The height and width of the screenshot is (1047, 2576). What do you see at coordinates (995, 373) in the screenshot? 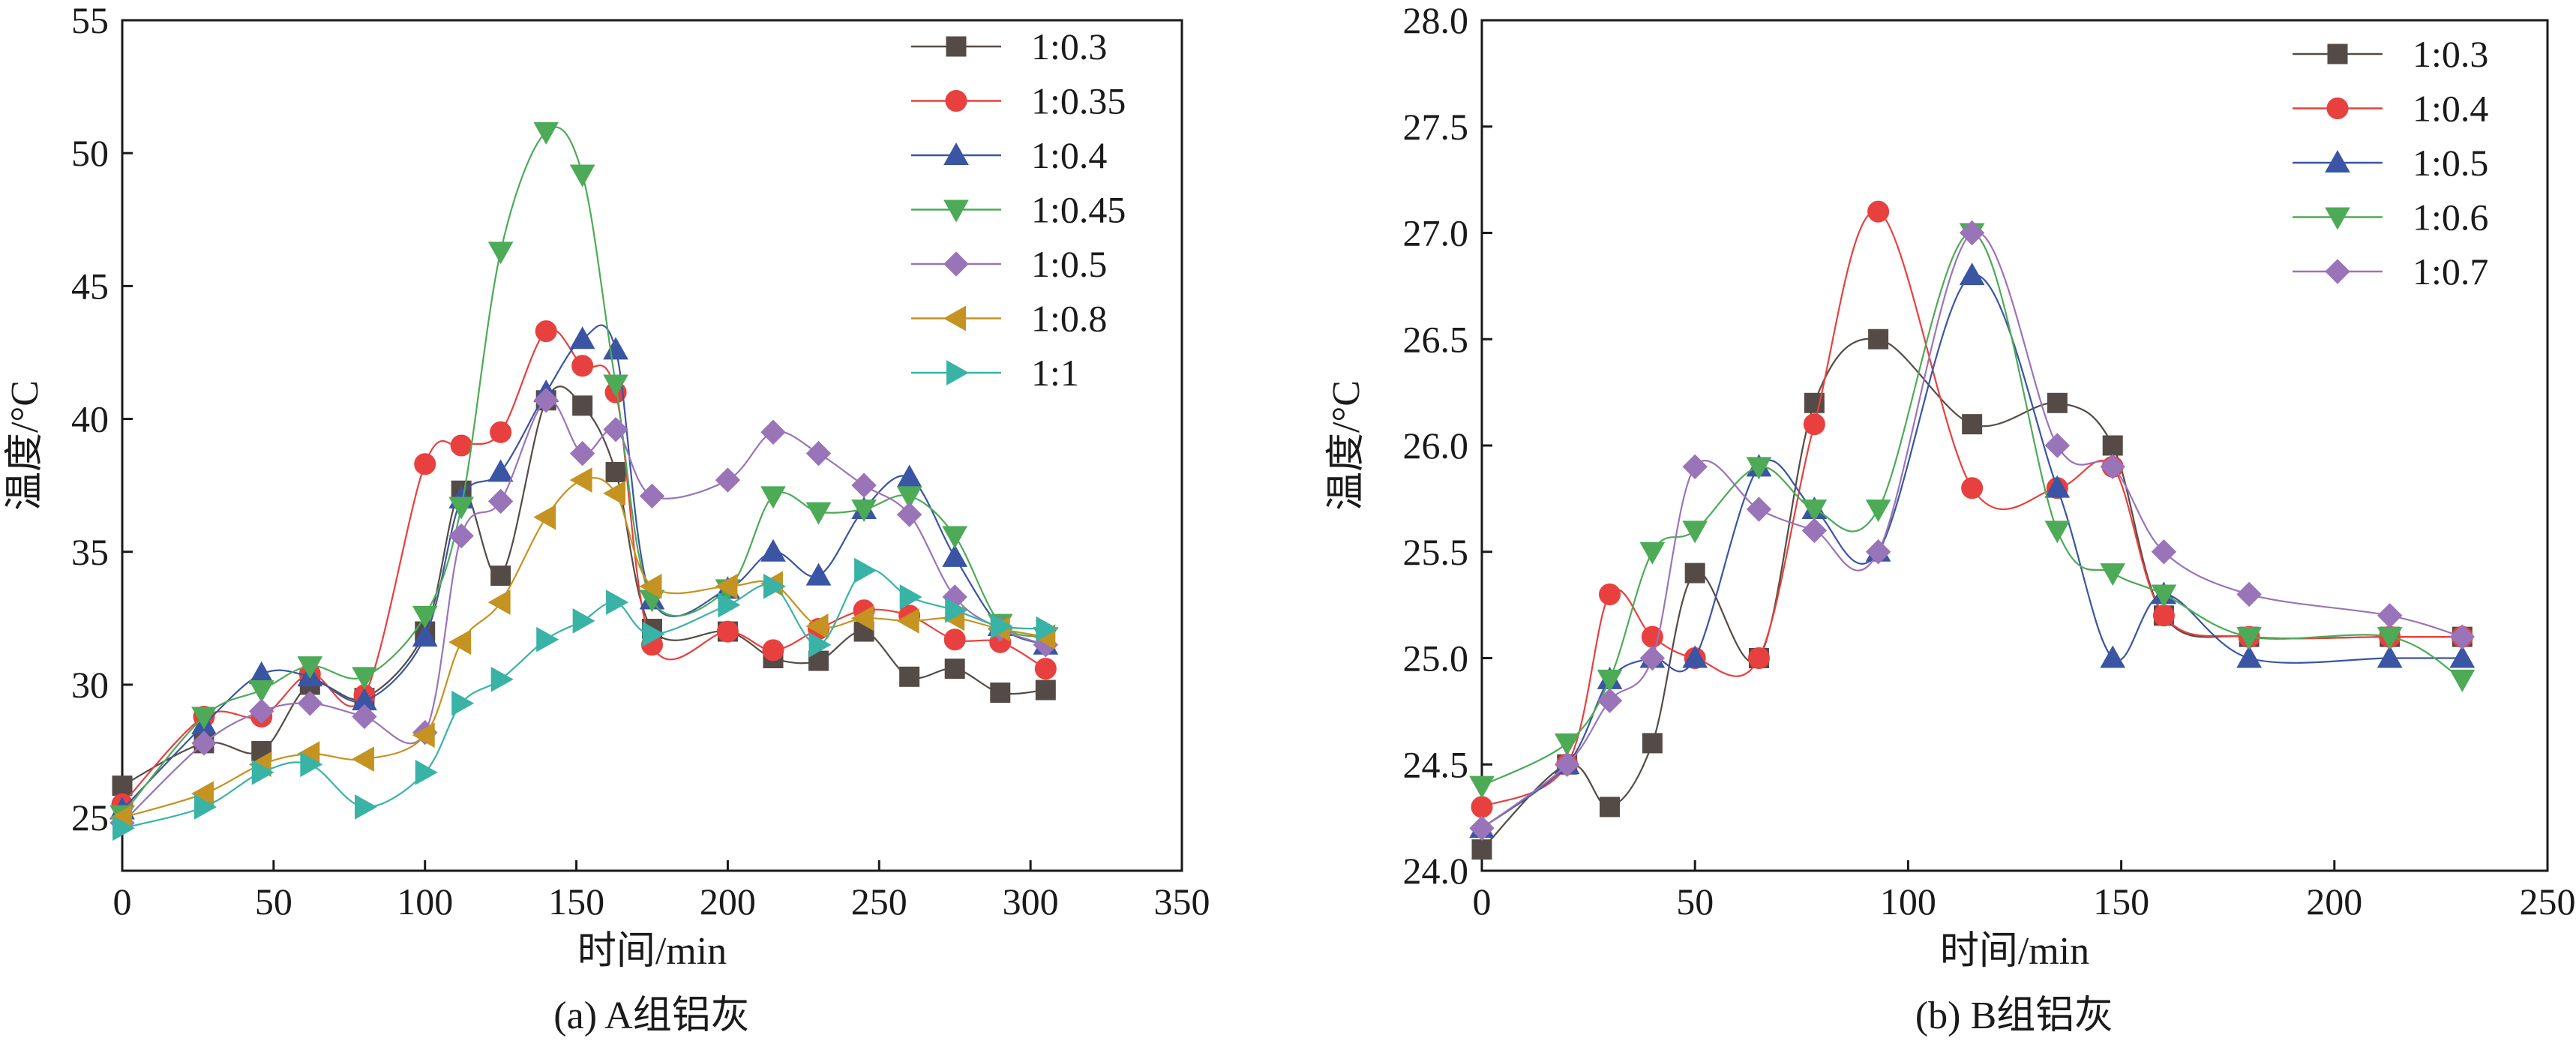
I see `legend-item: 1:1` at bounding box center [995, 373].